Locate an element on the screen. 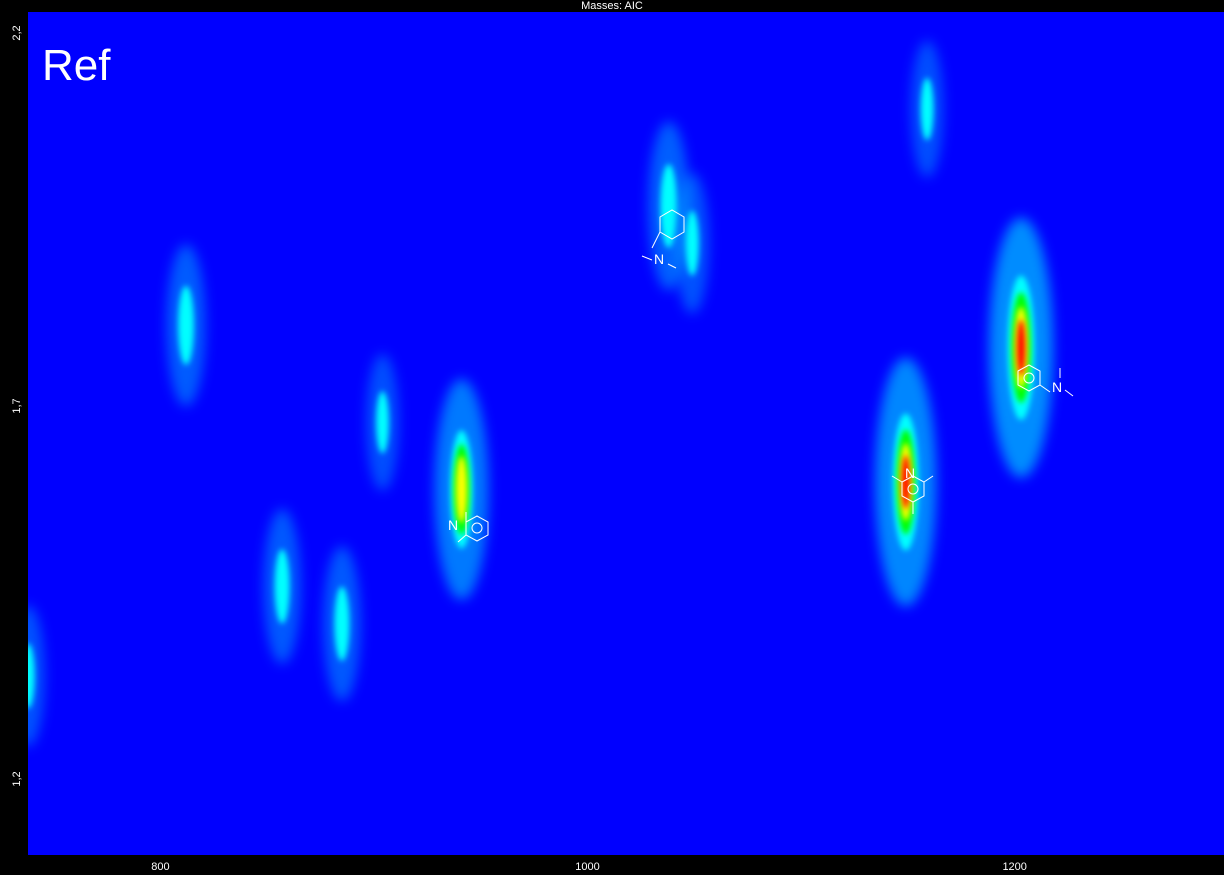 This screenshot has height=875, width=1224. molecule-structure-top: N is located at coordinates (663, 239).